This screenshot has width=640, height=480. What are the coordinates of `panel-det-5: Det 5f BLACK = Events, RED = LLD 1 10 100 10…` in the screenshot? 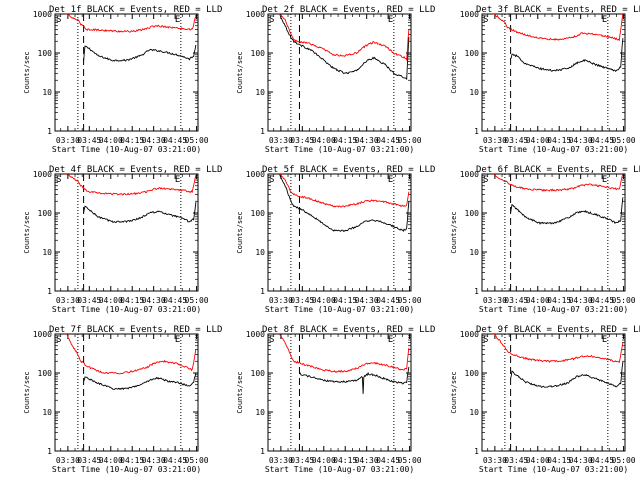 It's located at (335, 239).